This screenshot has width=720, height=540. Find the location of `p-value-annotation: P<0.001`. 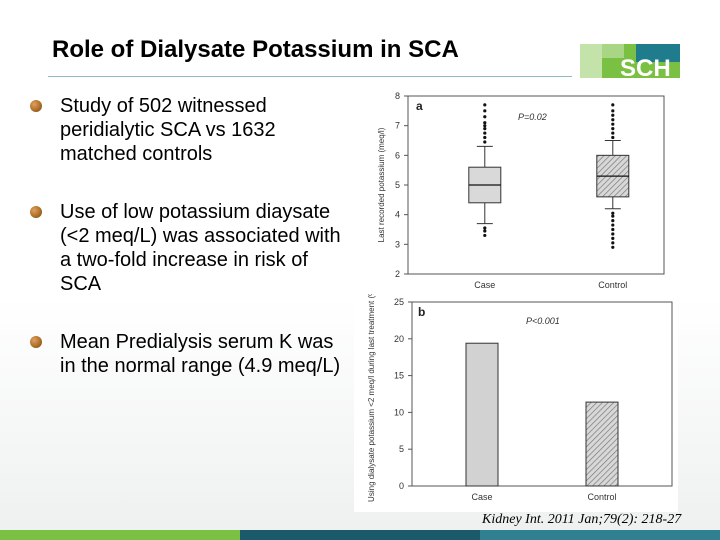

p-value-annotation: P<0.001 is located at coordinates (543, 321).